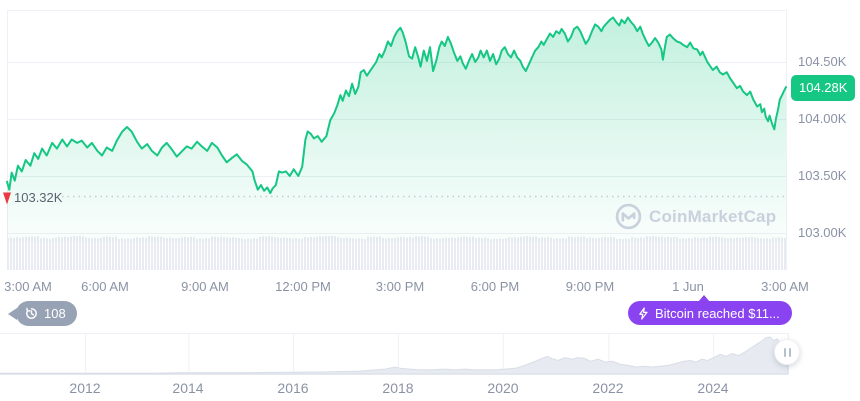  Describe the element at coordinates (608, 388) in the screenshot. I see `year-label: 2022` at that location.